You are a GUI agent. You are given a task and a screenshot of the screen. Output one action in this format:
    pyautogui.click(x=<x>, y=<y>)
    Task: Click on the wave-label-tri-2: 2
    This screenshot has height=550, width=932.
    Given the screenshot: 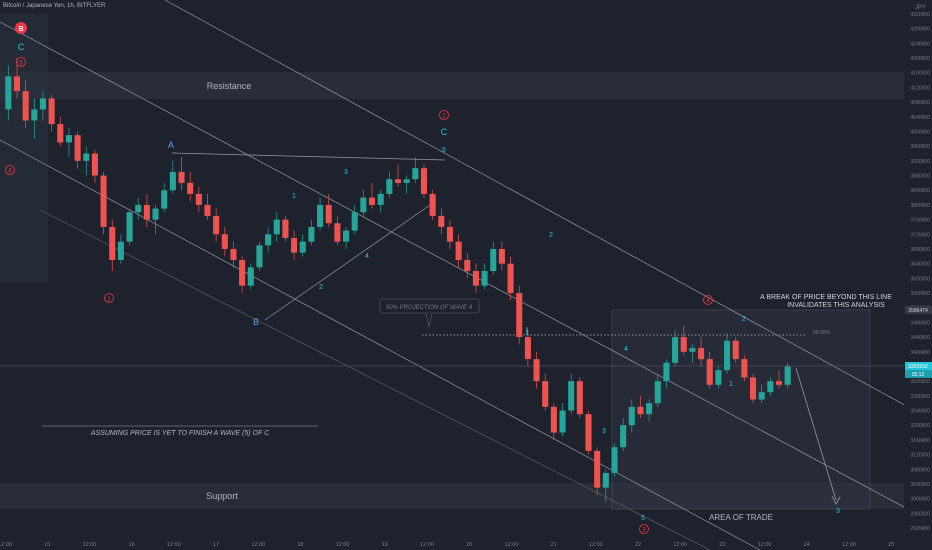 What is the action you would take?
    pyautogui.click(x=321, y=287)
    